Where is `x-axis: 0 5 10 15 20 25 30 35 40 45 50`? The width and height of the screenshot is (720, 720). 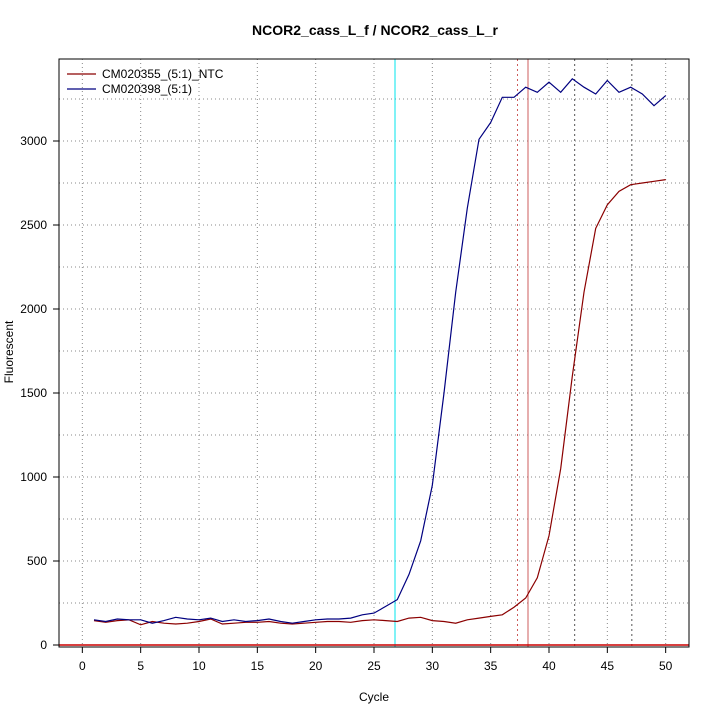
x-axis: 0 5 10 15 20 25 30 35 40 45 50 is located at coordinates (376, 660).